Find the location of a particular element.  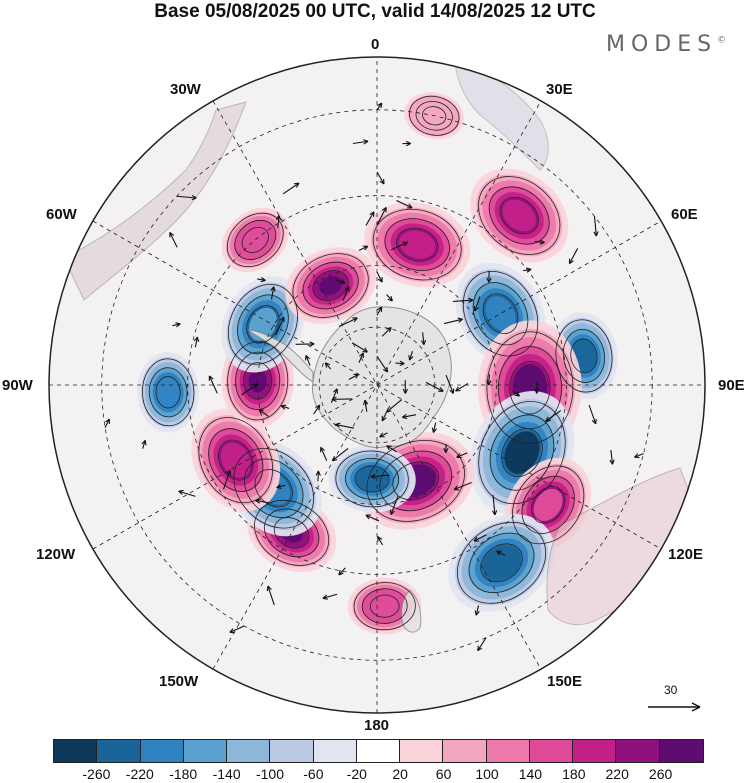

colorbar-tick: 220 is located at coordinates (617, 774).